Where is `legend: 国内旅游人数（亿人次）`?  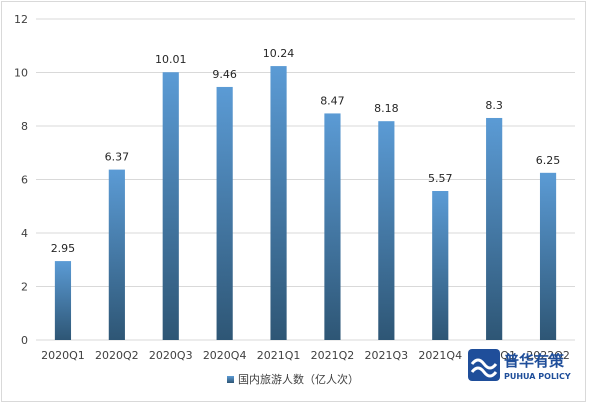 legend: 国内旅游人数（亿人次） is located at coordinates (293, 379).